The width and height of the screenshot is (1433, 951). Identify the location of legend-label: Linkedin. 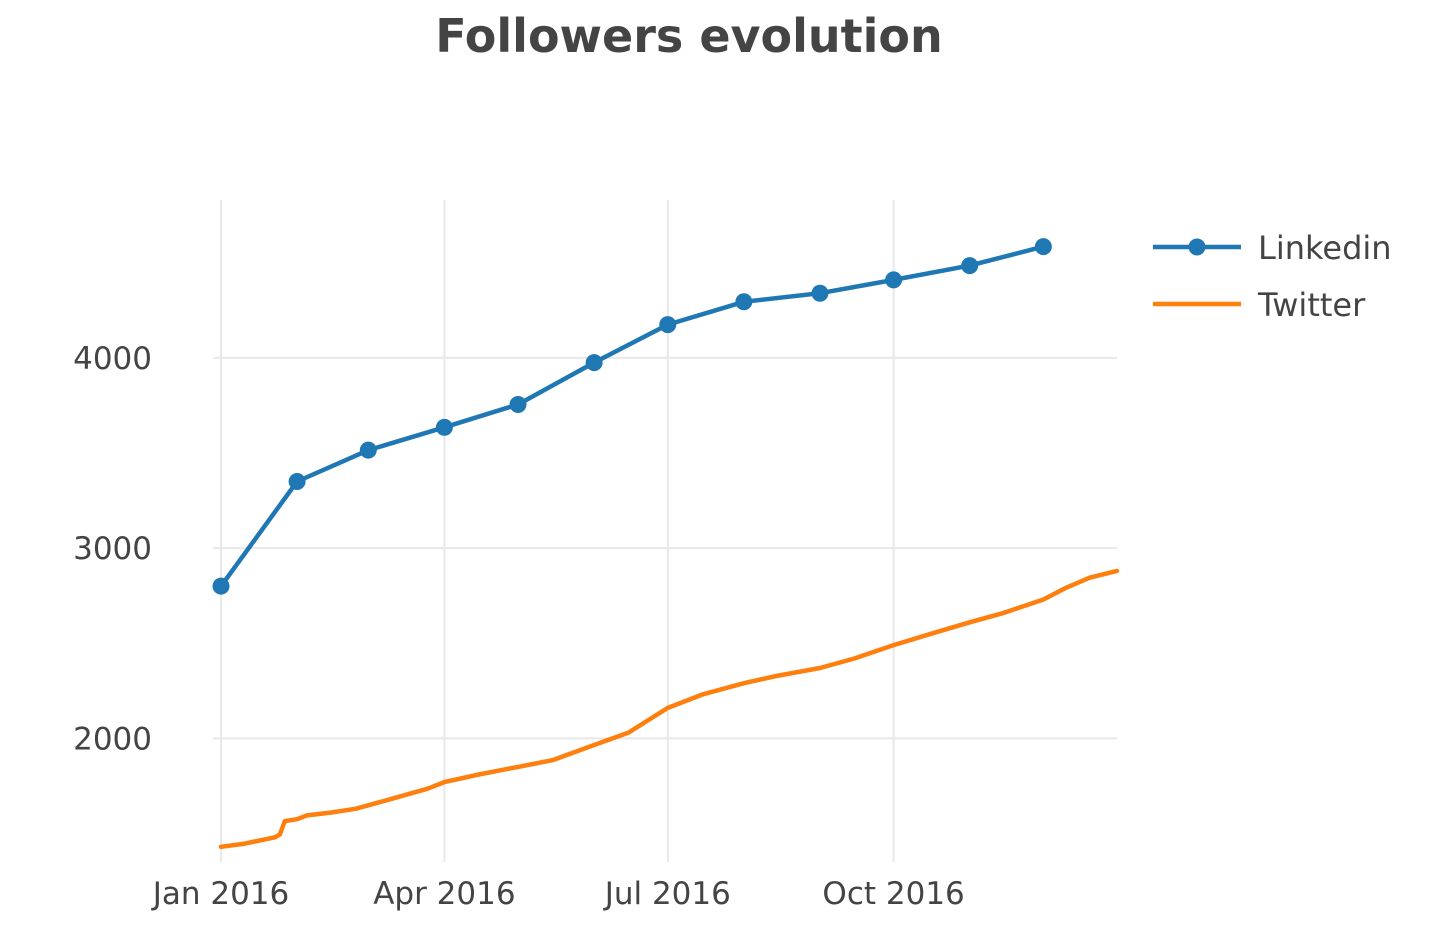
(1325, 248).